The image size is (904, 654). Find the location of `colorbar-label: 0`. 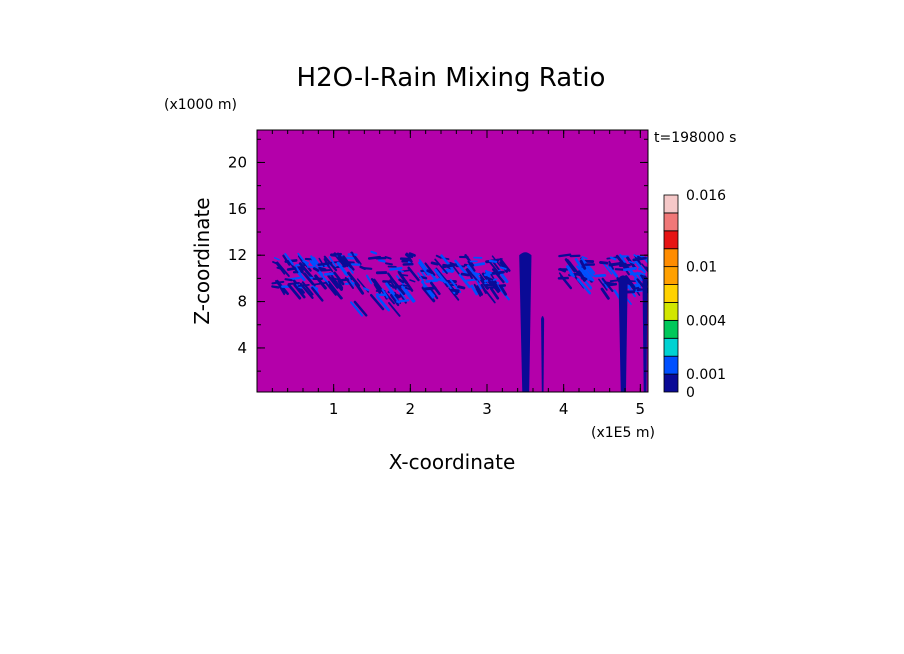

colorbar-label: 0 is located at coordinates (690, 393).